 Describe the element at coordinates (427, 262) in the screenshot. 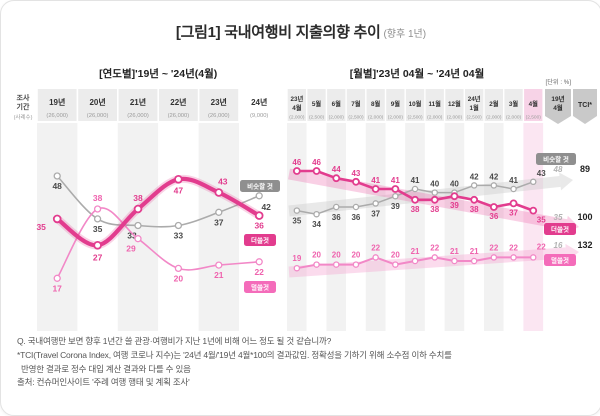

I see `trend-arrow` at that location.